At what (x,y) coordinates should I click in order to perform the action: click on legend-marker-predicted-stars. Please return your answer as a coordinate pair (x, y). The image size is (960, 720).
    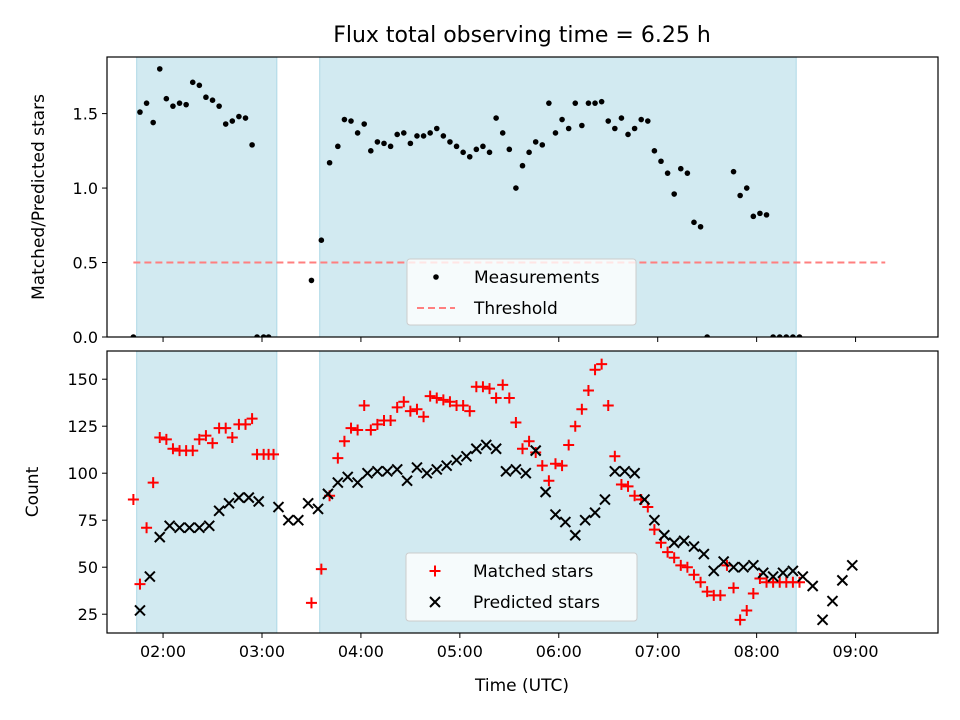
    Looking at the image, I should click on (435, 602).